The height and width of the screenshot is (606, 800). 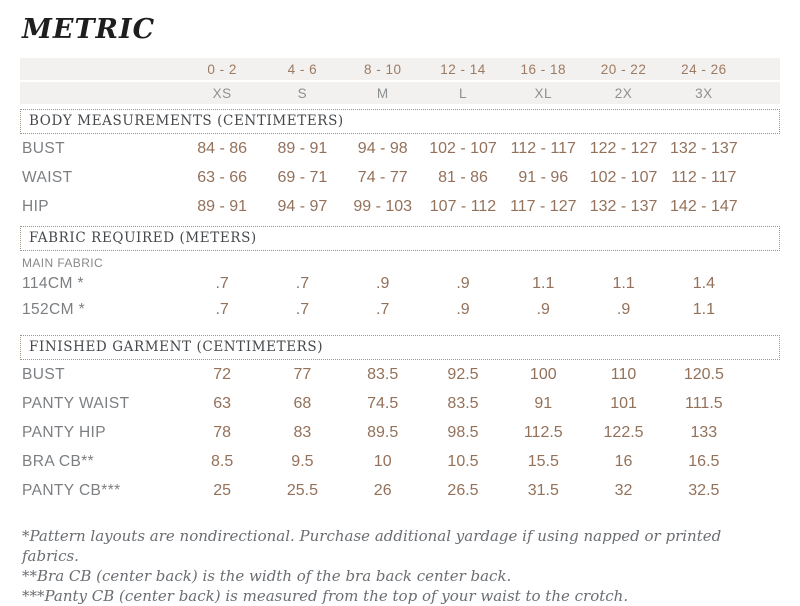 What do you see at coordinates (400, 490) in the screenshot?
I see `table-row-panty-cb: PANTY CB*** 25 25.5 26 26.5 31.5 32 32.5` at bounding box center [400, 490].